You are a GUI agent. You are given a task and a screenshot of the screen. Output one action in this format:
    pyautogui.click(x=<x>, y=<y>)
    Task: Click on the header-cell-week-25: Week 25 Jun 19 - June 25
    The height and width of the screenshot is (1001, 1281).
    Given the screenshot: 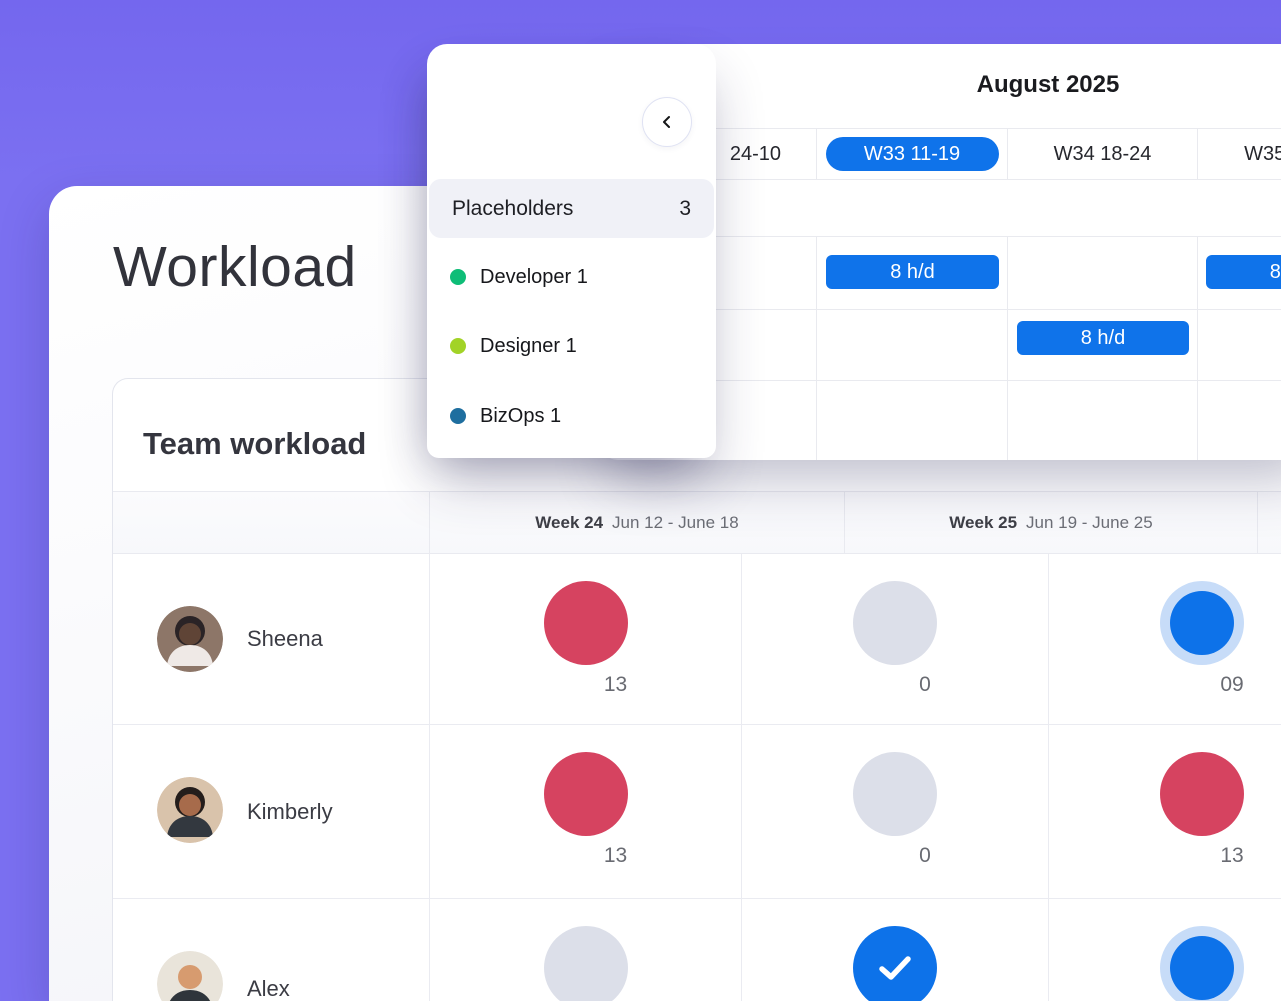 What is the action you would take?
    pyautogui.click(x=1050, y=522)
    